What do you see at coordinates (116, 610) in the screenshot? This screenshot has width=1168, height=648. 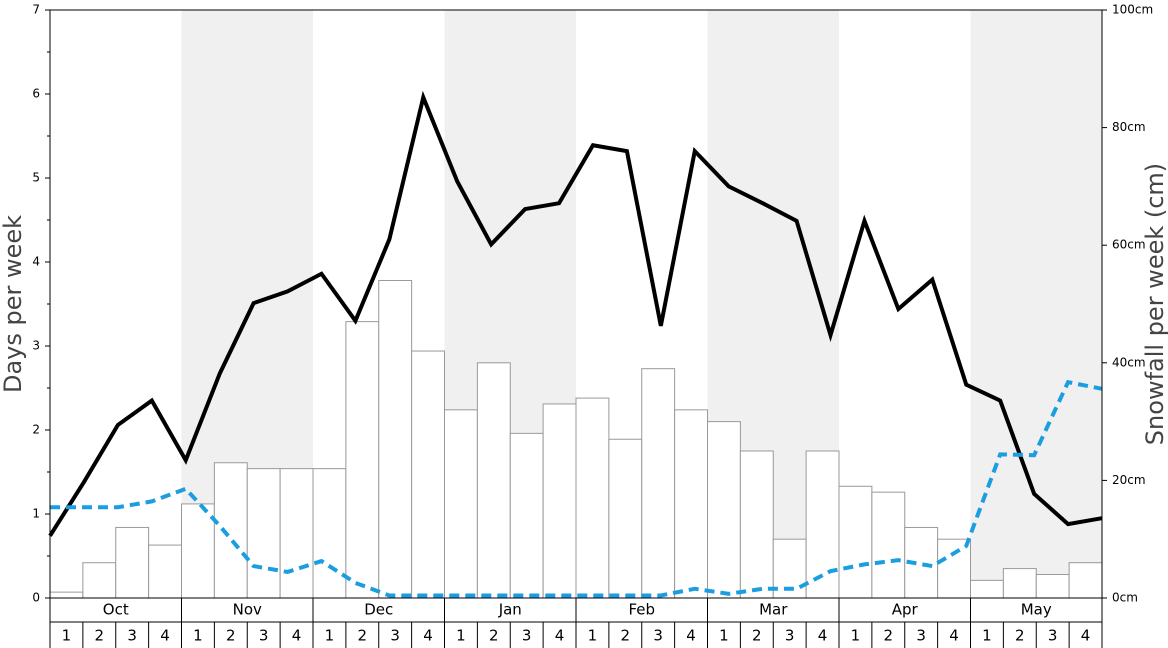 I see `month-label: Oct` at bounding box center [116, 610].